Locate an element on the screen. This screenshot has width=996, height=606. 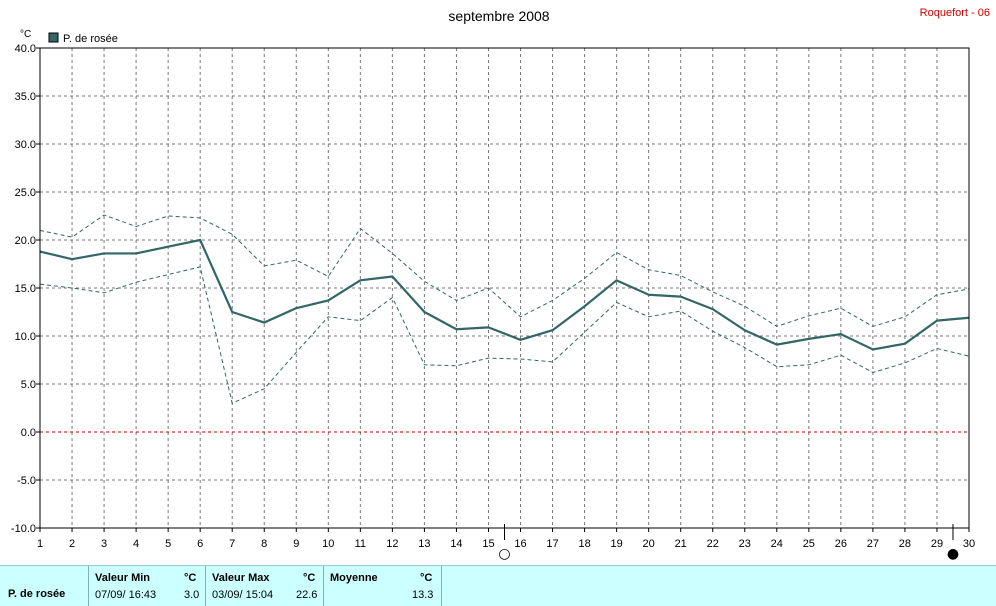
x-tick-label: 3 is located at coordinates (104, 544).